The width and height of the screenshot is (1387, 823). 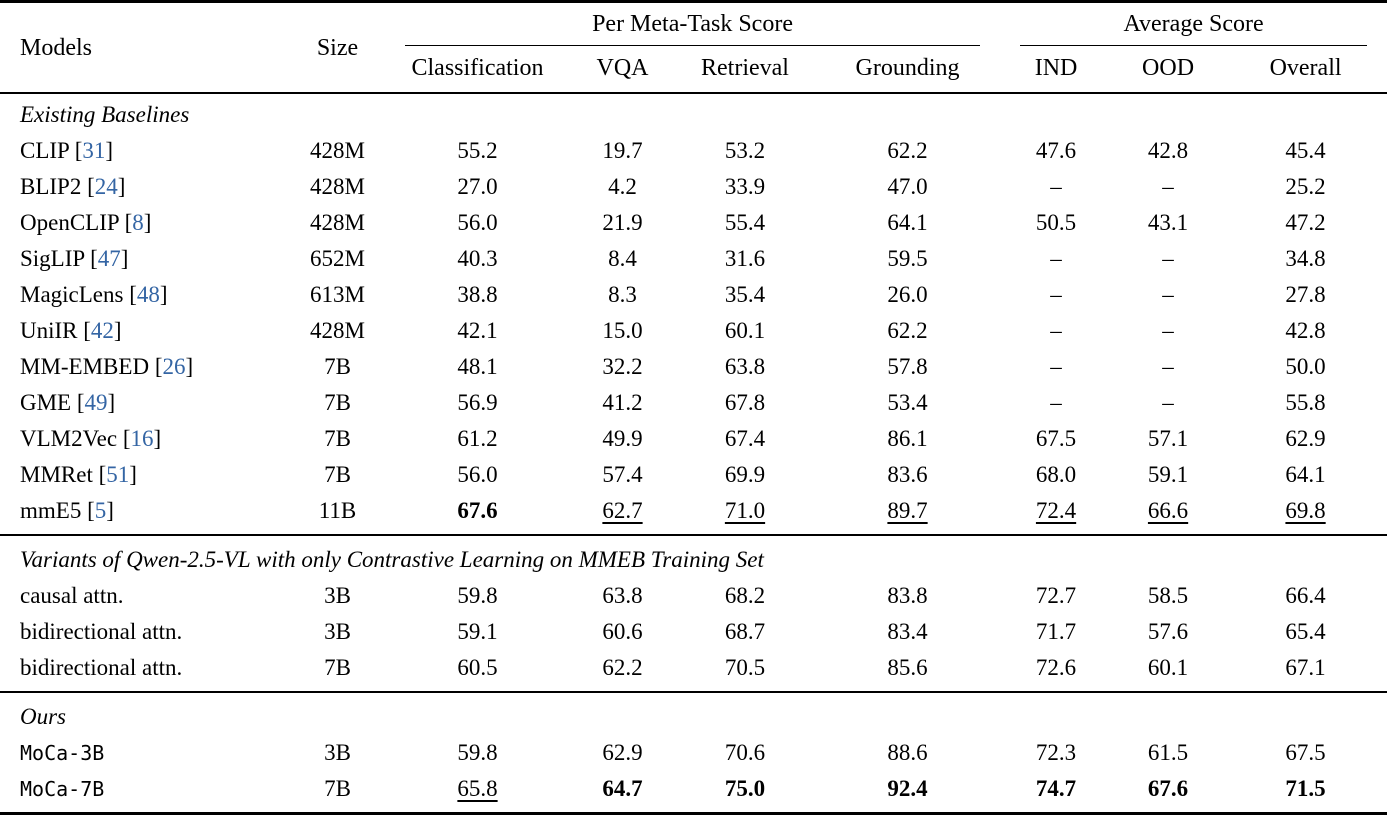 What do you see at coordinates (1056, 631) in the screenshot?
I see `score-cell: 71.7` at bounding box center [1056, 631].